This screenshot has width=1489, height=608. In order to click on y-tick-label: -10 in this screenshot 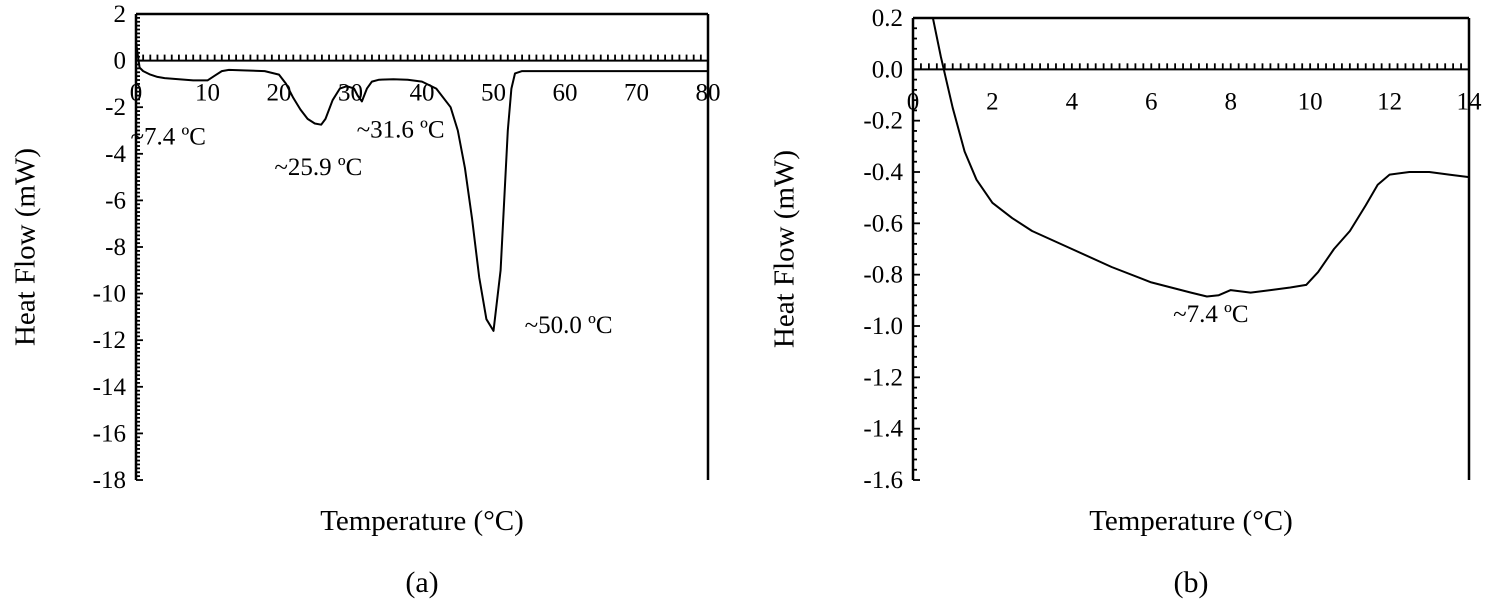, I will do `click(109, 294)`.